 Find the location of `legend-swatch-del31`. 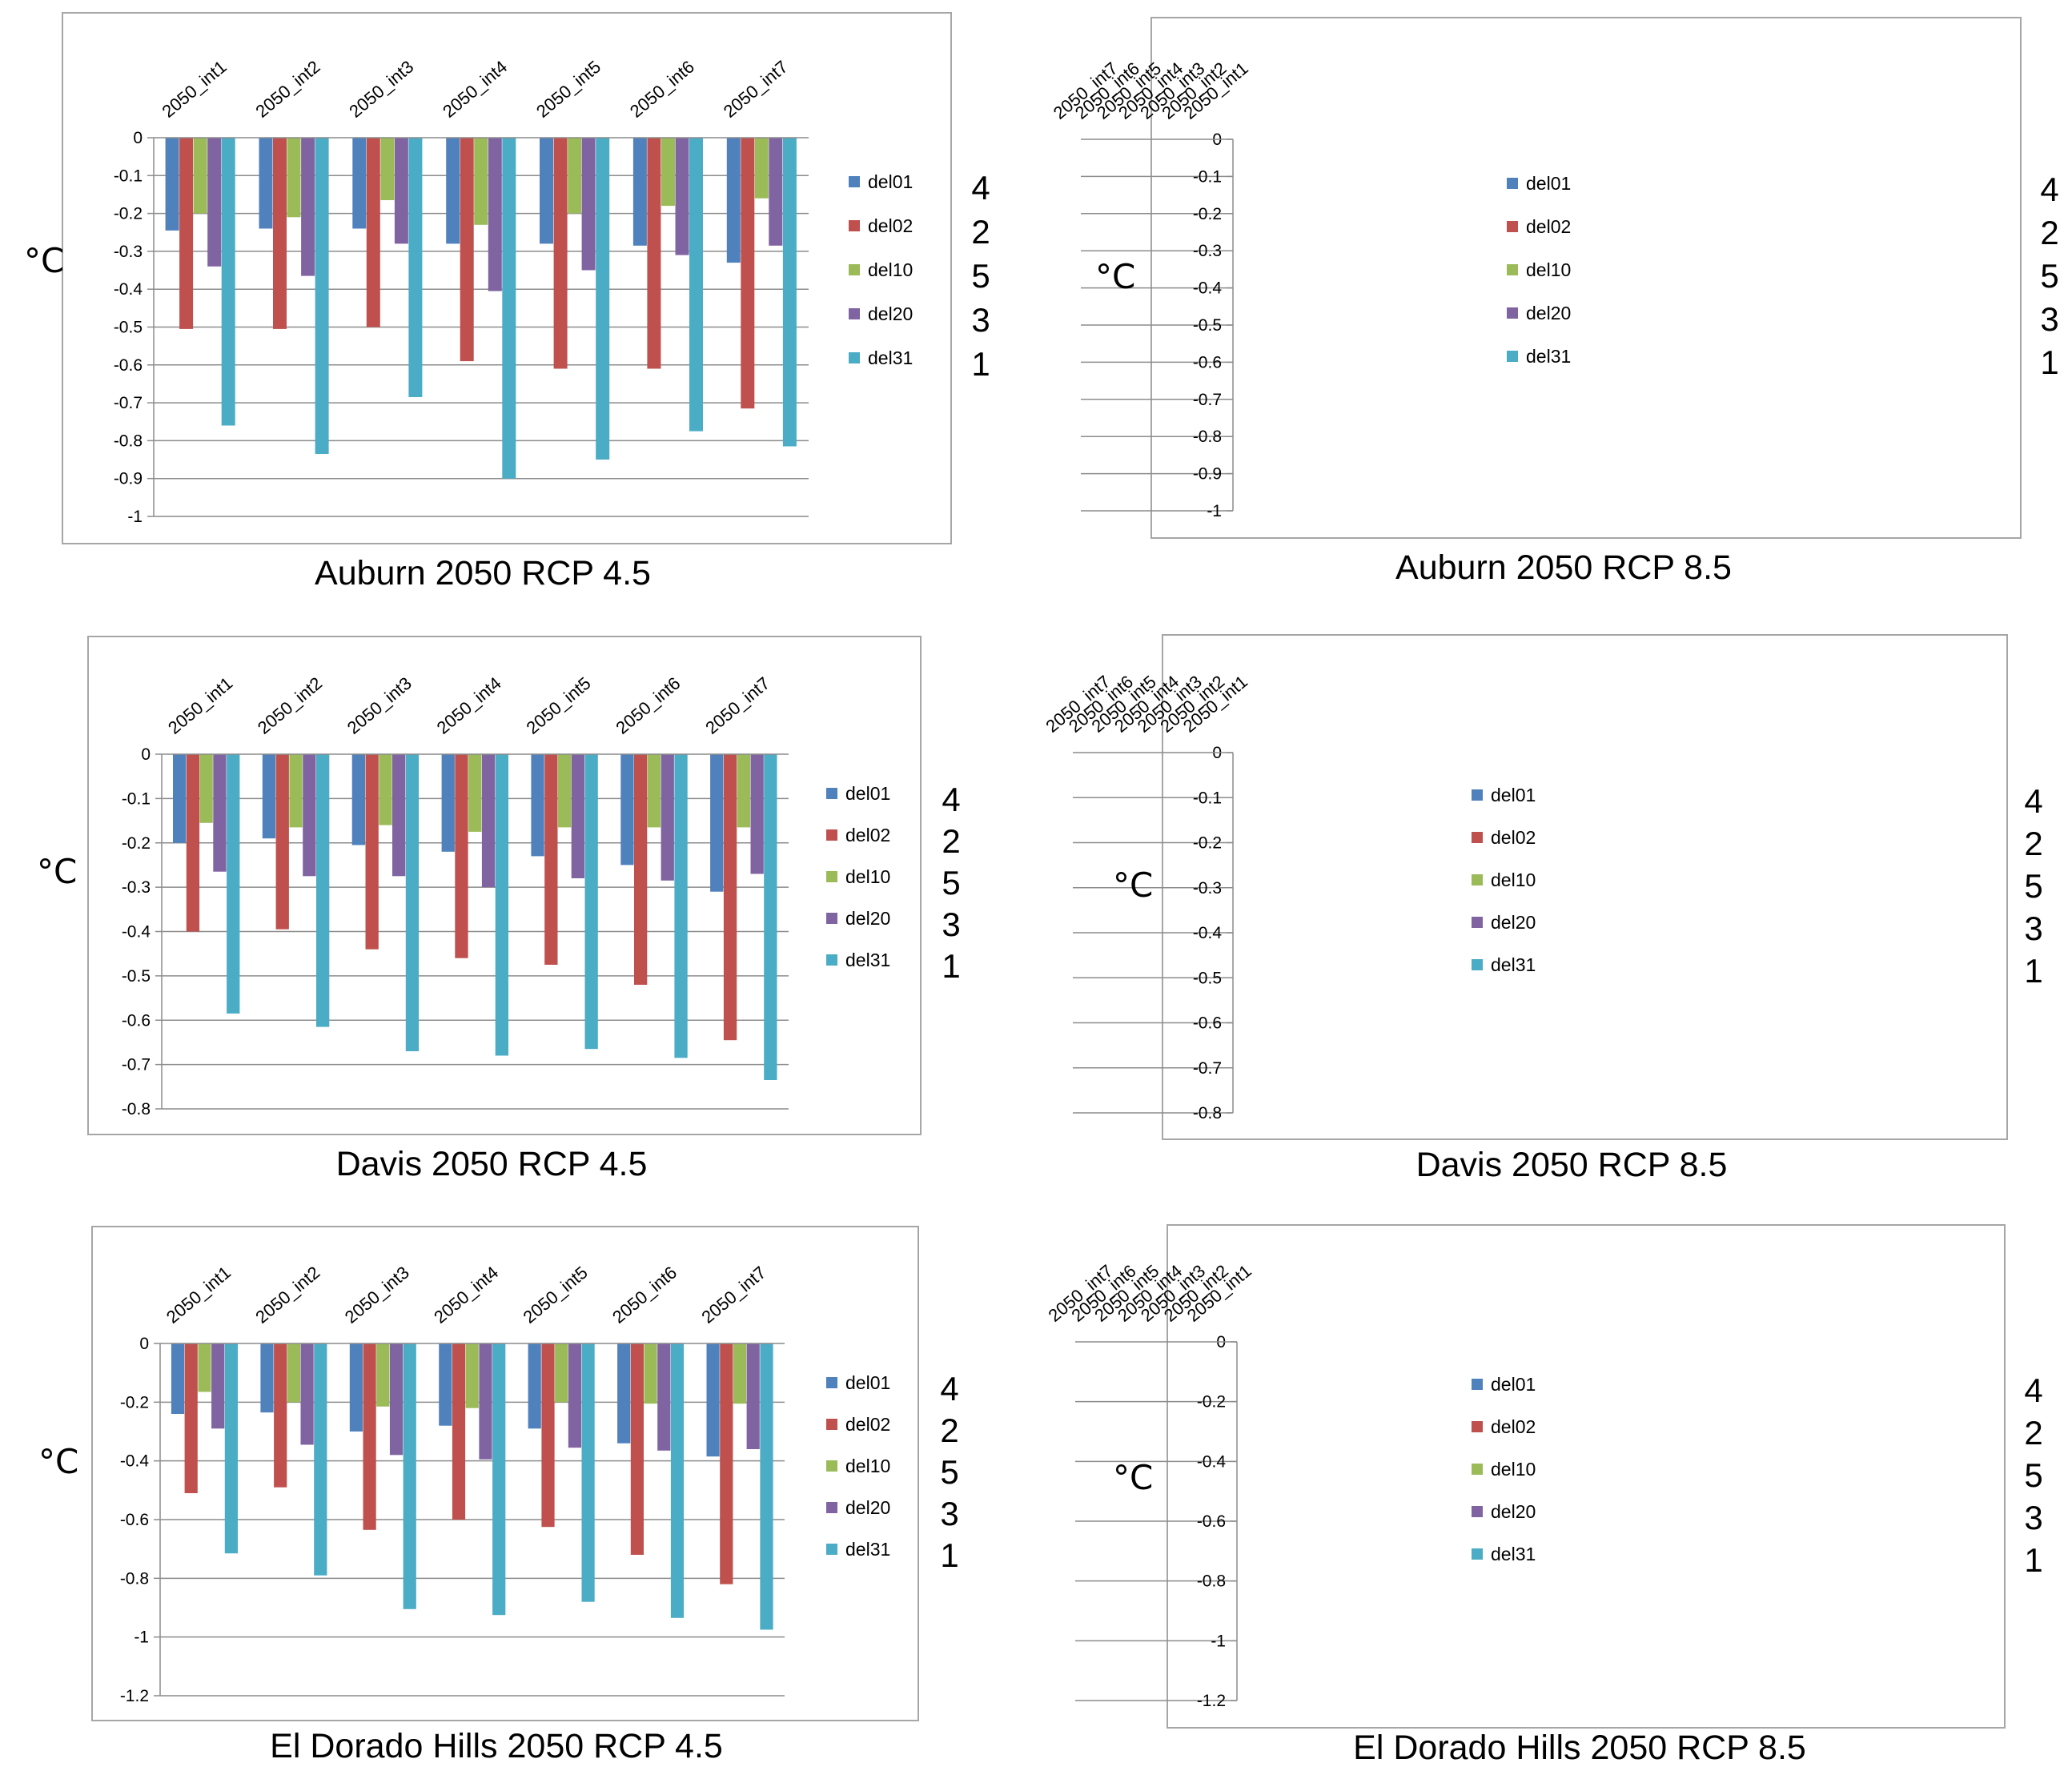

legend-swatch-del31 is located at coordinates (832, 1550).